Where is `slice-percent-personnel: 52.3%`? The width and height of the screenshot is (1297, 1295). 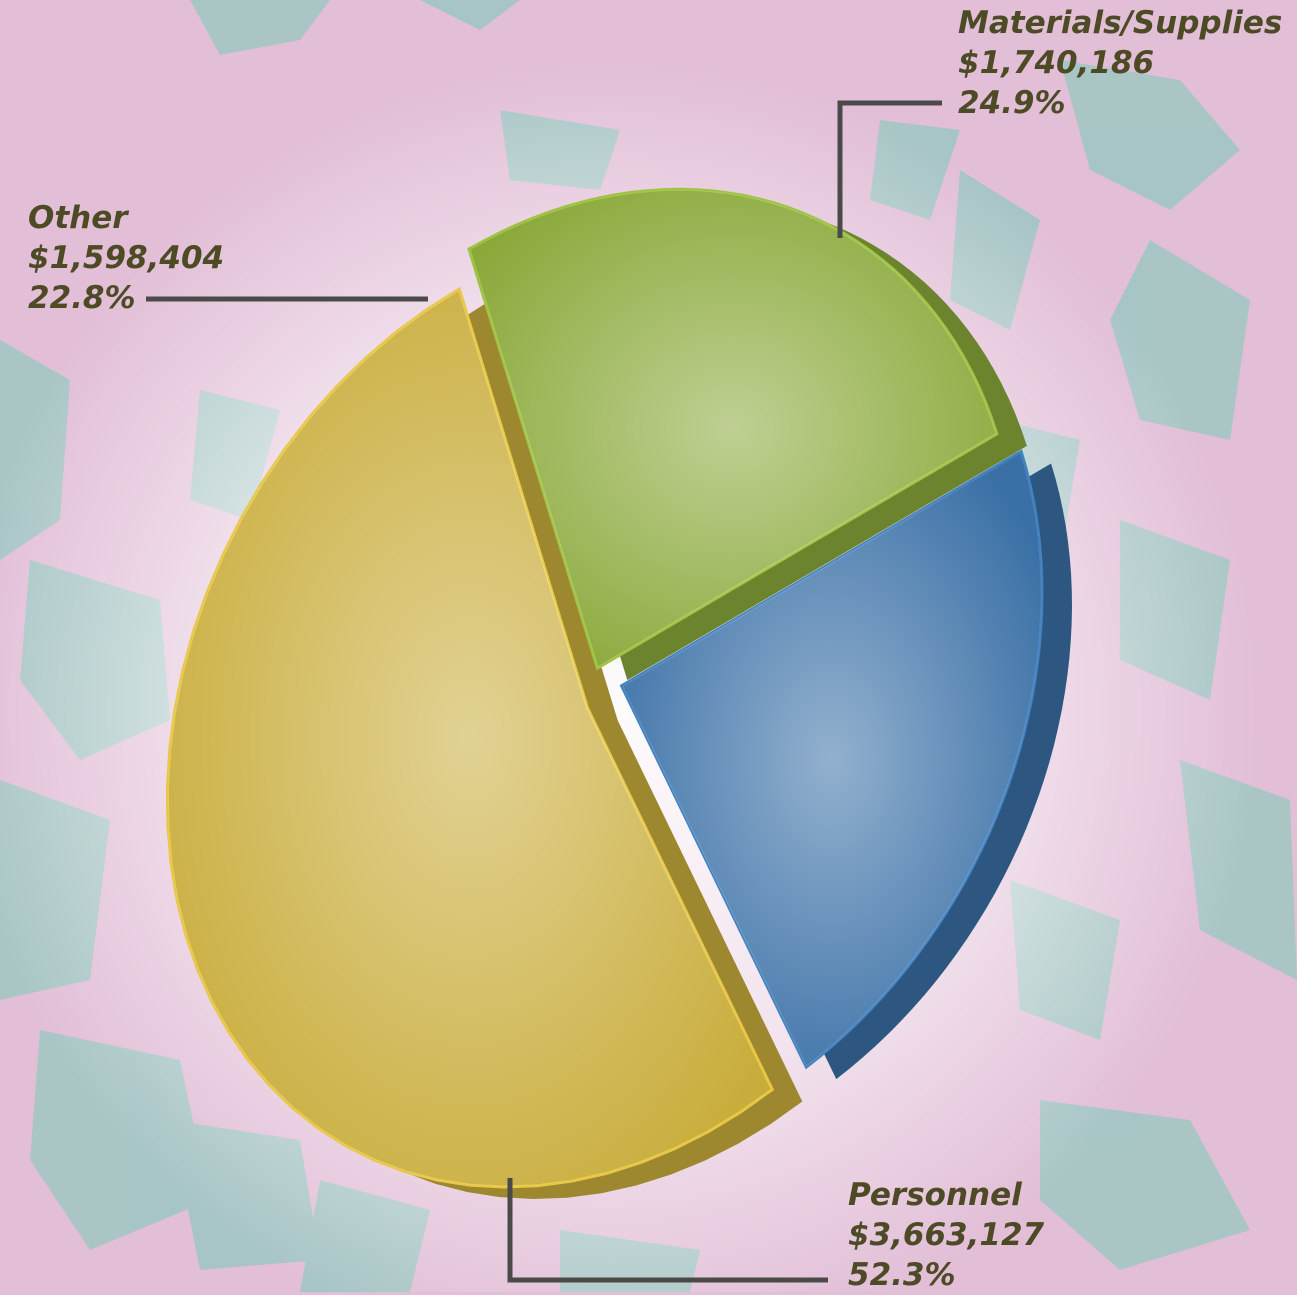 slice-percent-personnel: 52.3% is located at coordinates (902, 1275).